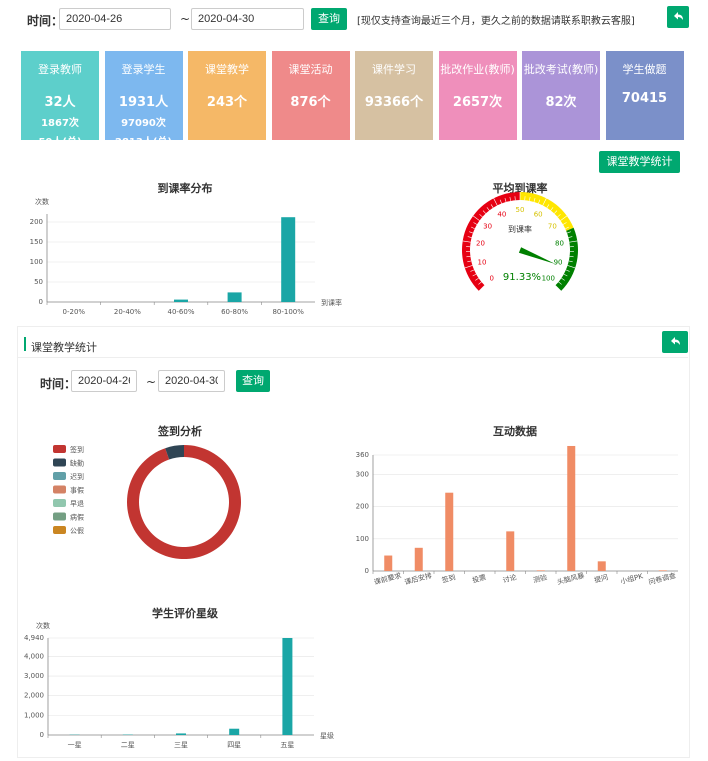 This screenshot has width=708, height=761. Describe the element at coordinates (191, 381) in the screenshot. I see `section-end-date-input` at that location.